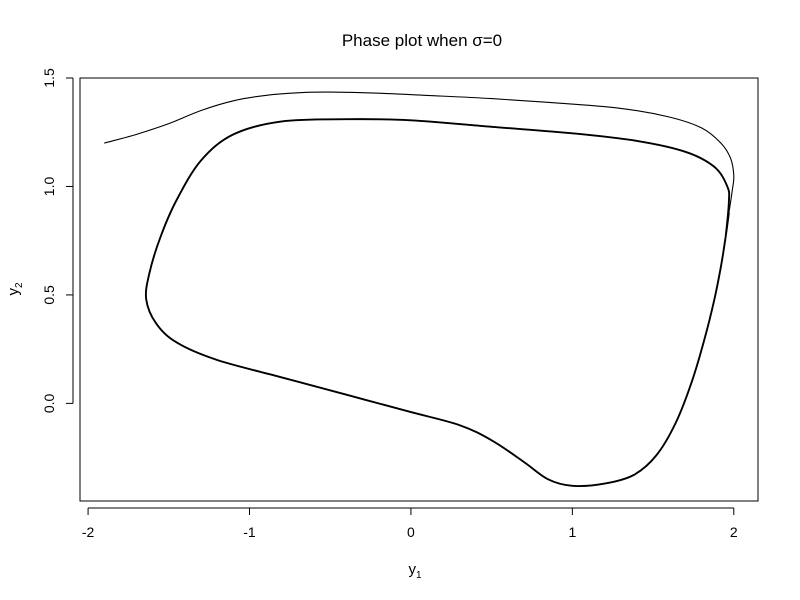 The height and width of the screenshot is (600, 800). What do you see at coordinates (249, 532) in the screenshot?
I see `x-tick-label: -1` at bounding box center [249, 532].